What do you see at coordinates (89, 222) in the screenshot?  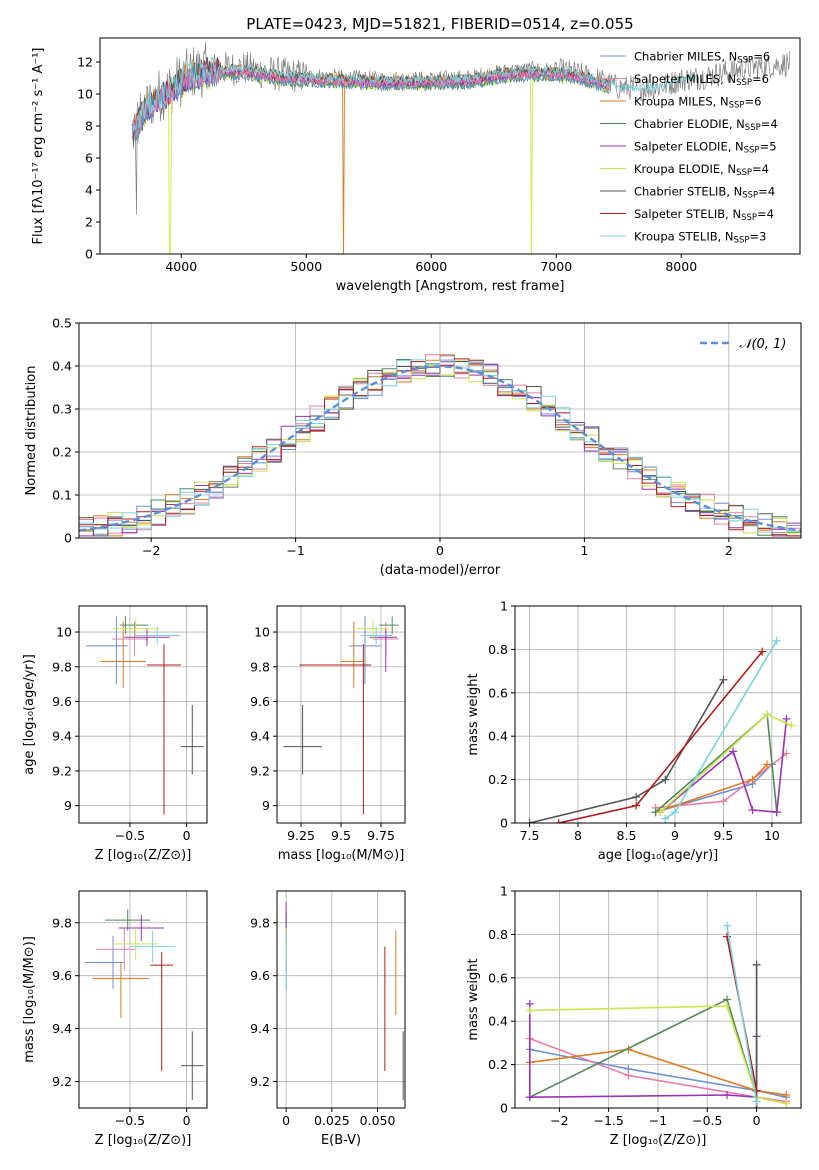 I see `y-tick-label: 2` at bounding box center [89, 222].